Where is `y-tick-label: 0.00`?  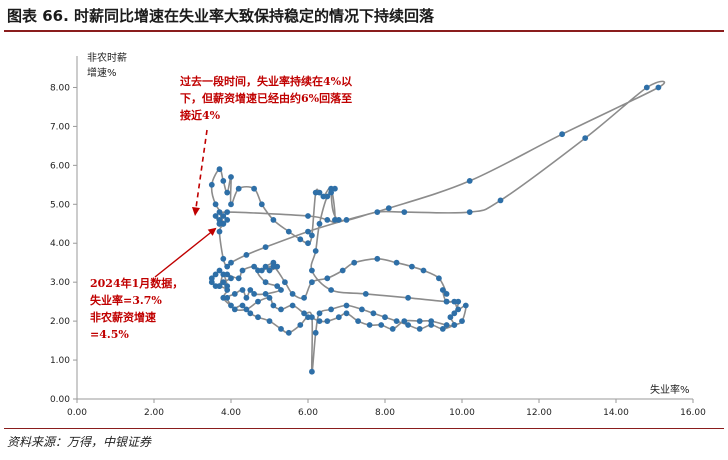 y-tick-label: 0.00 is located at coordinates (60, 400).